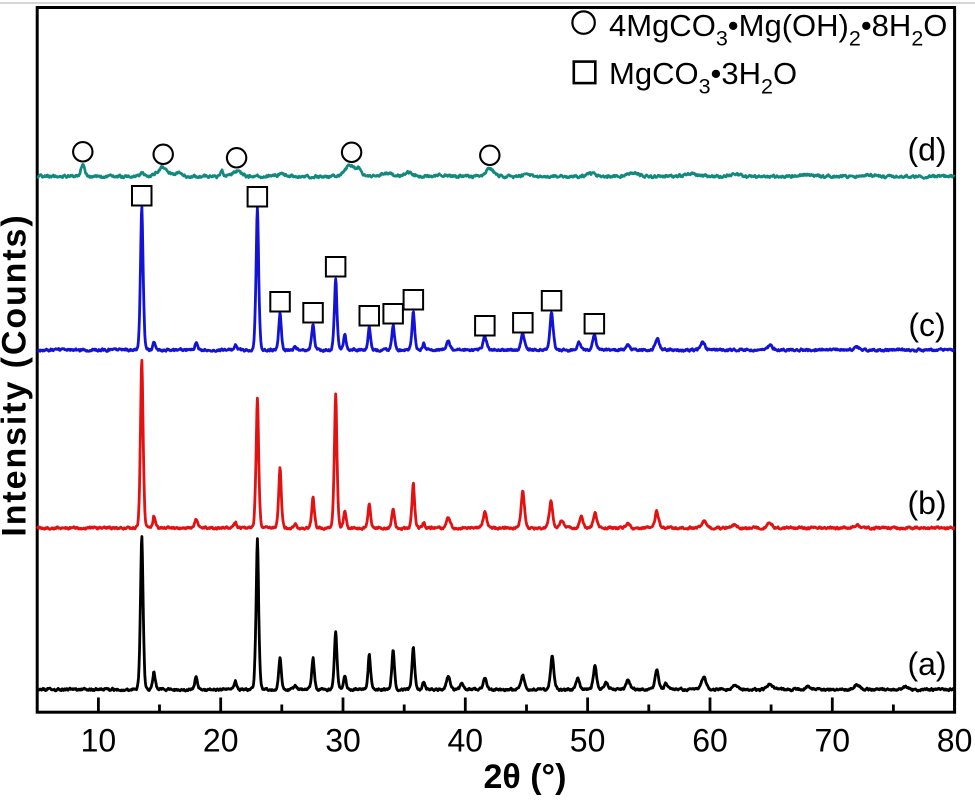 This screenshot has width=975, height=804. What do you see at coordinates (955, 741) in the screenshot?
I see `svg-text: 80` at bounding box center [955, 741].